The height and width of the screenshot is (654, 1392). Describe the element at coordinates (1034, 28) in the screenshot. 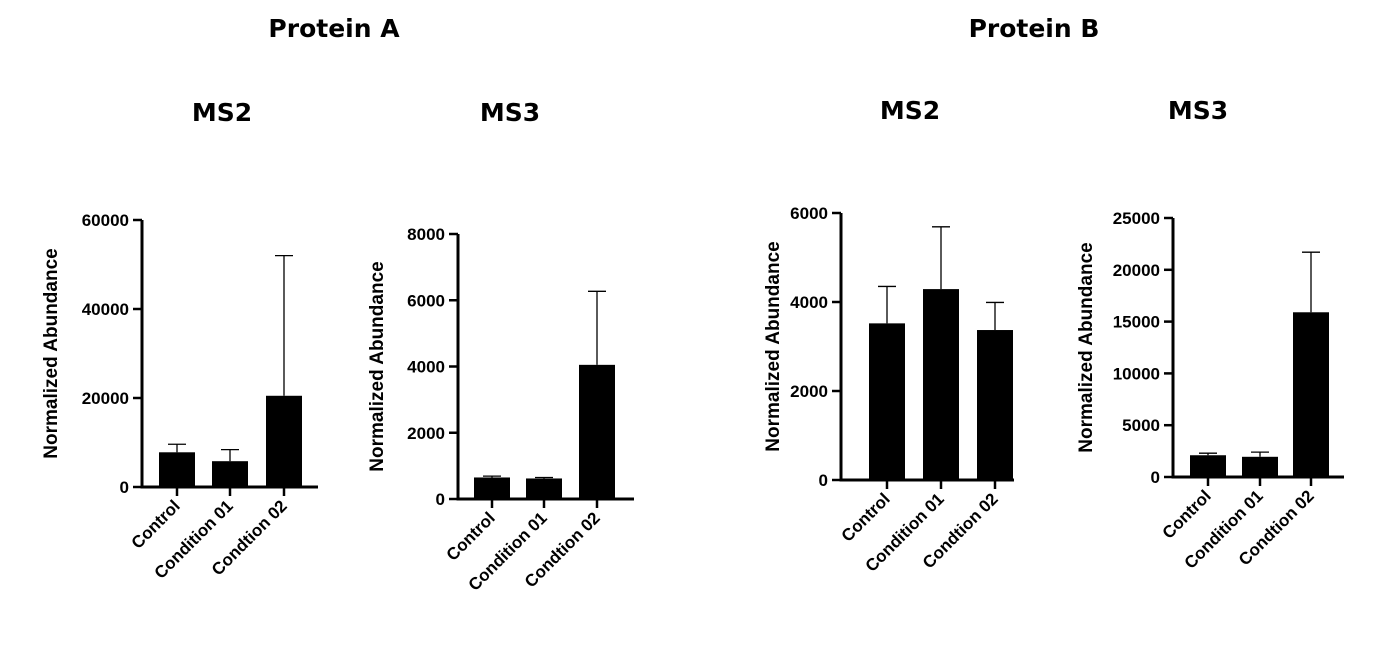

I see `group-title-protein-b: Protein B` at that location.